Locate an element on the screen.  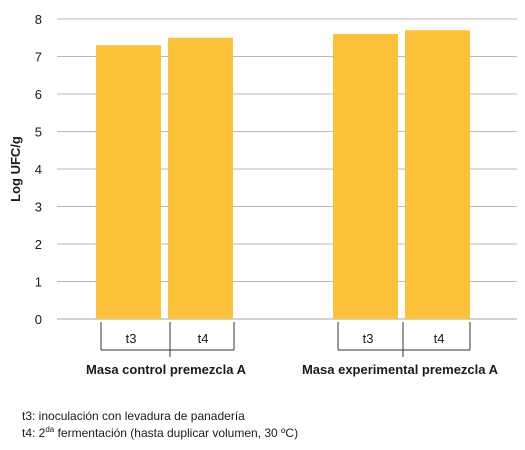
group-label: Masa experimental premezcla A is located at coordinates (400, 369).